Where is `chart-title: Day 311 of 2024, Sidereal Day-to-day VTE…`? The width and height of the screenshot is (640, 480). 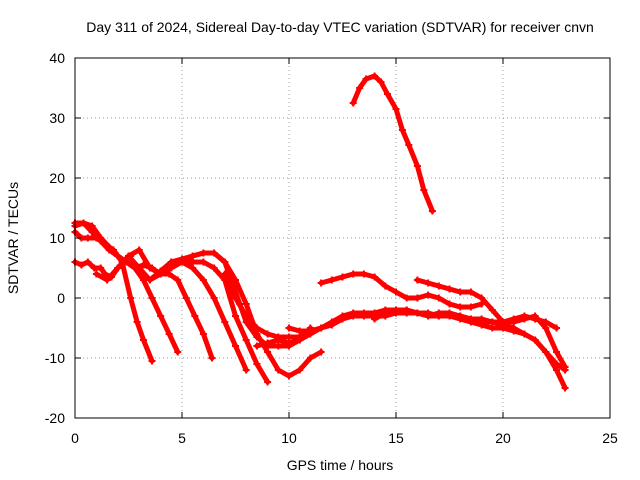
chart-title: Day 311 of 2024, Sidereal Day-to-day VTE… is located at coordinates (340, 27).